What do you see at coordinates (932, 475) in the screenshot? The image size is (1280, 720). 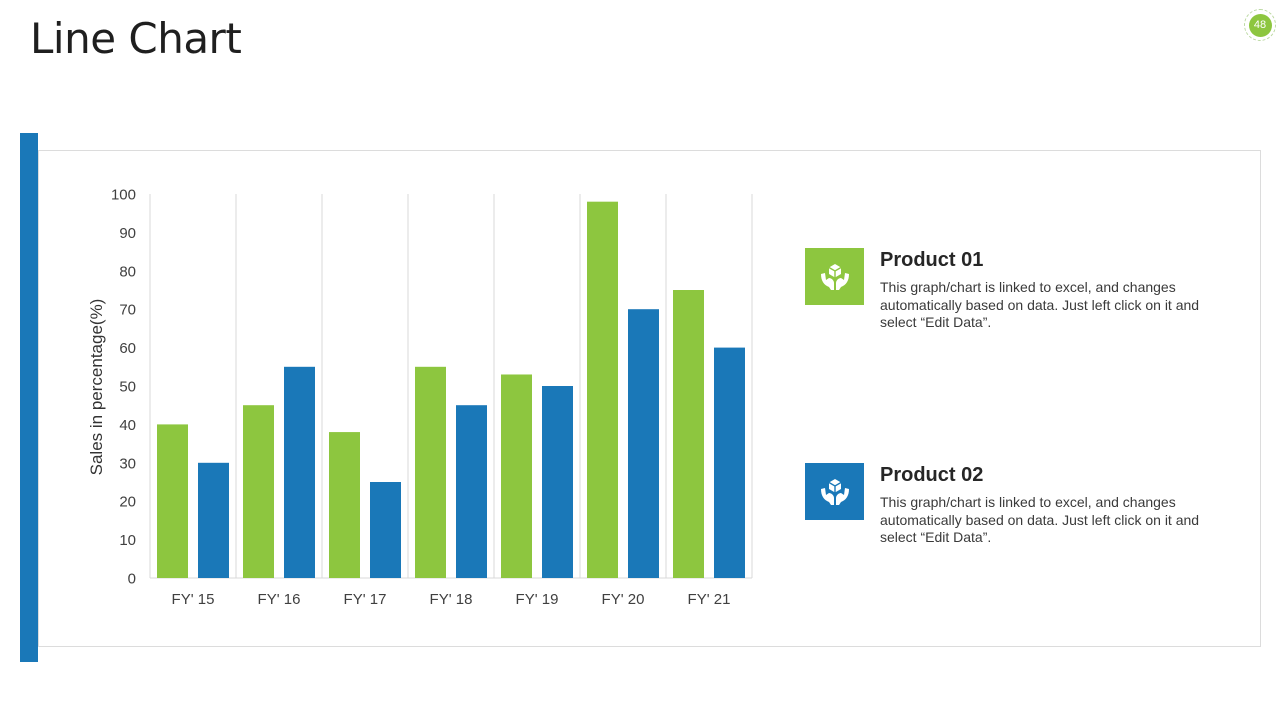 I see `legend-title: Product 02` at bounding box center [932, 475].